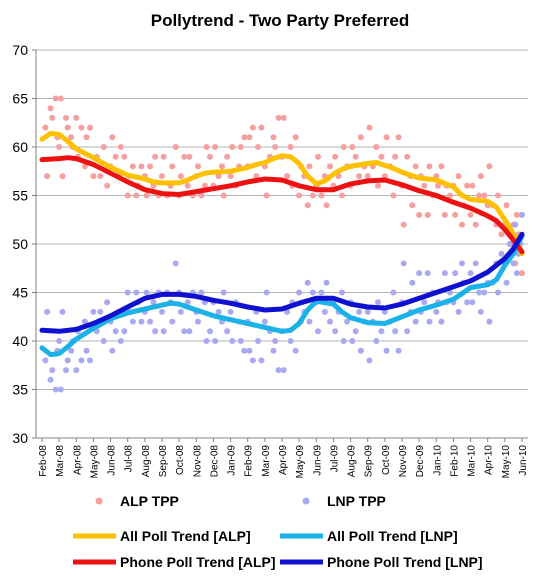 The image size is (538, 579). Describe the element at coordinates (472, 461) in the screenshot. I see `x-tick-label: Mar-10` at that location.